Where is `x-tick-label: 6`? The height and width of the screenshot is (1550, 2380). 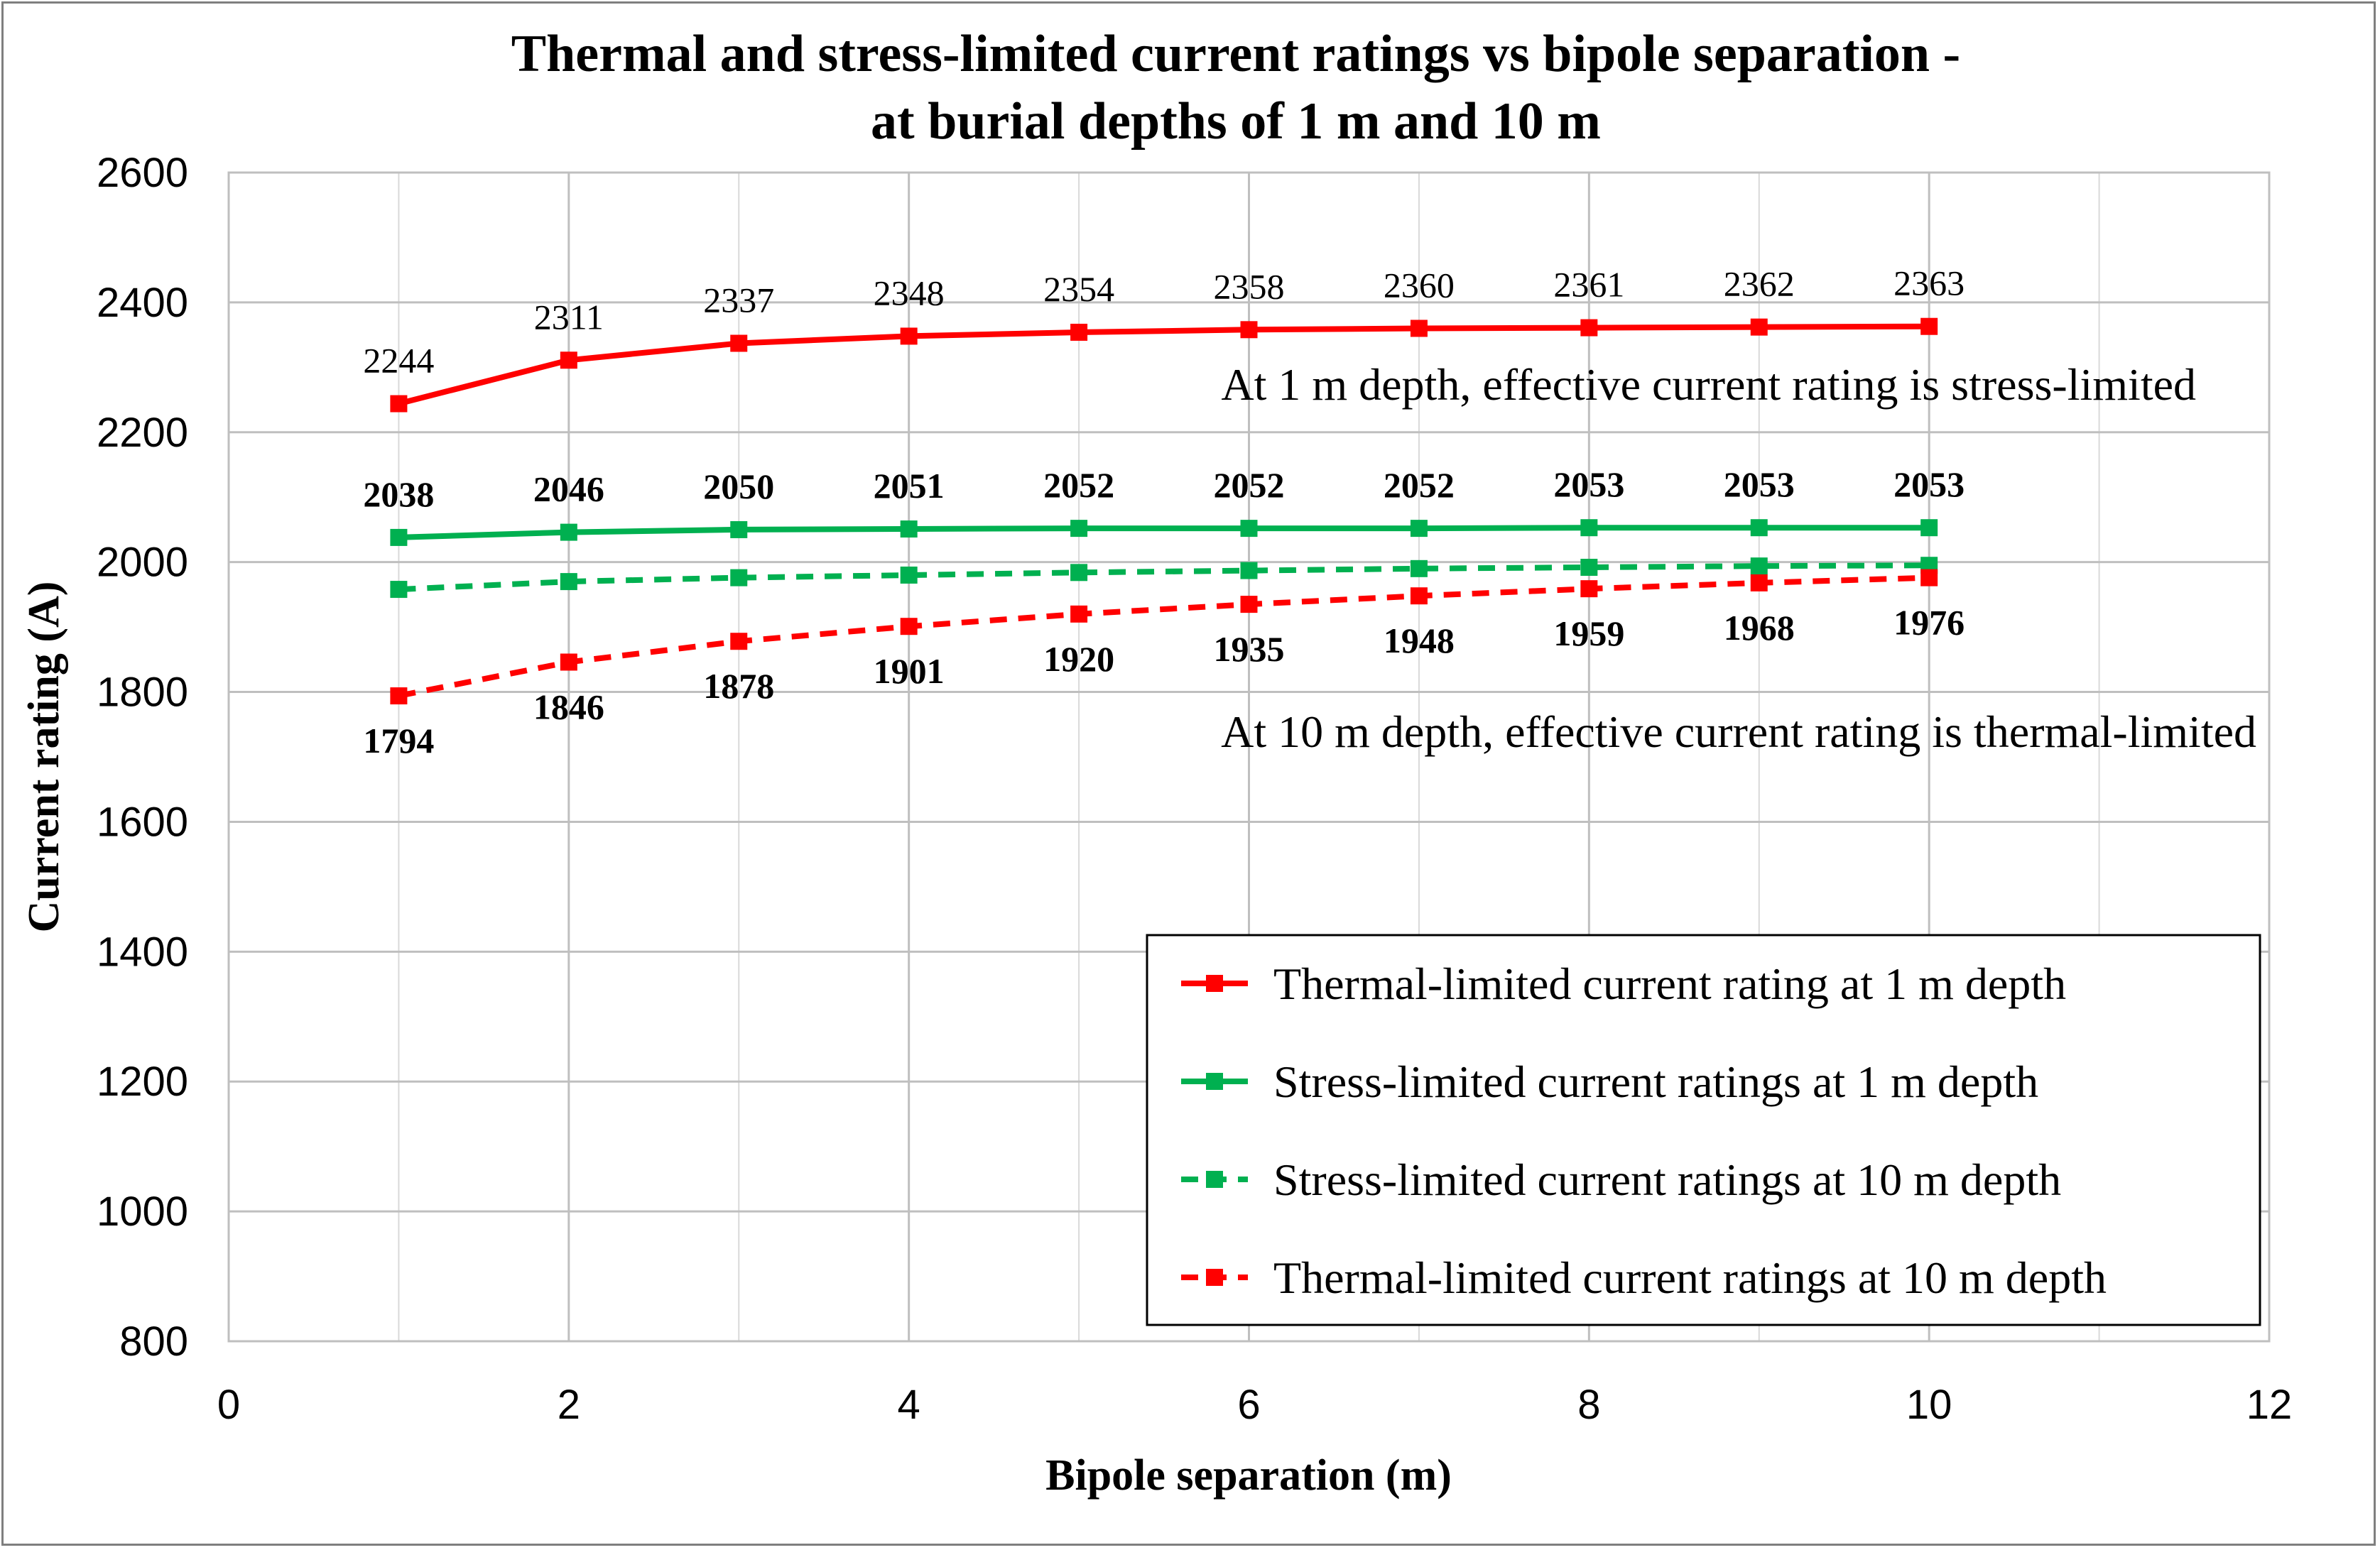 x-tick-label: 6 is located at coordinates (1249, 1405).